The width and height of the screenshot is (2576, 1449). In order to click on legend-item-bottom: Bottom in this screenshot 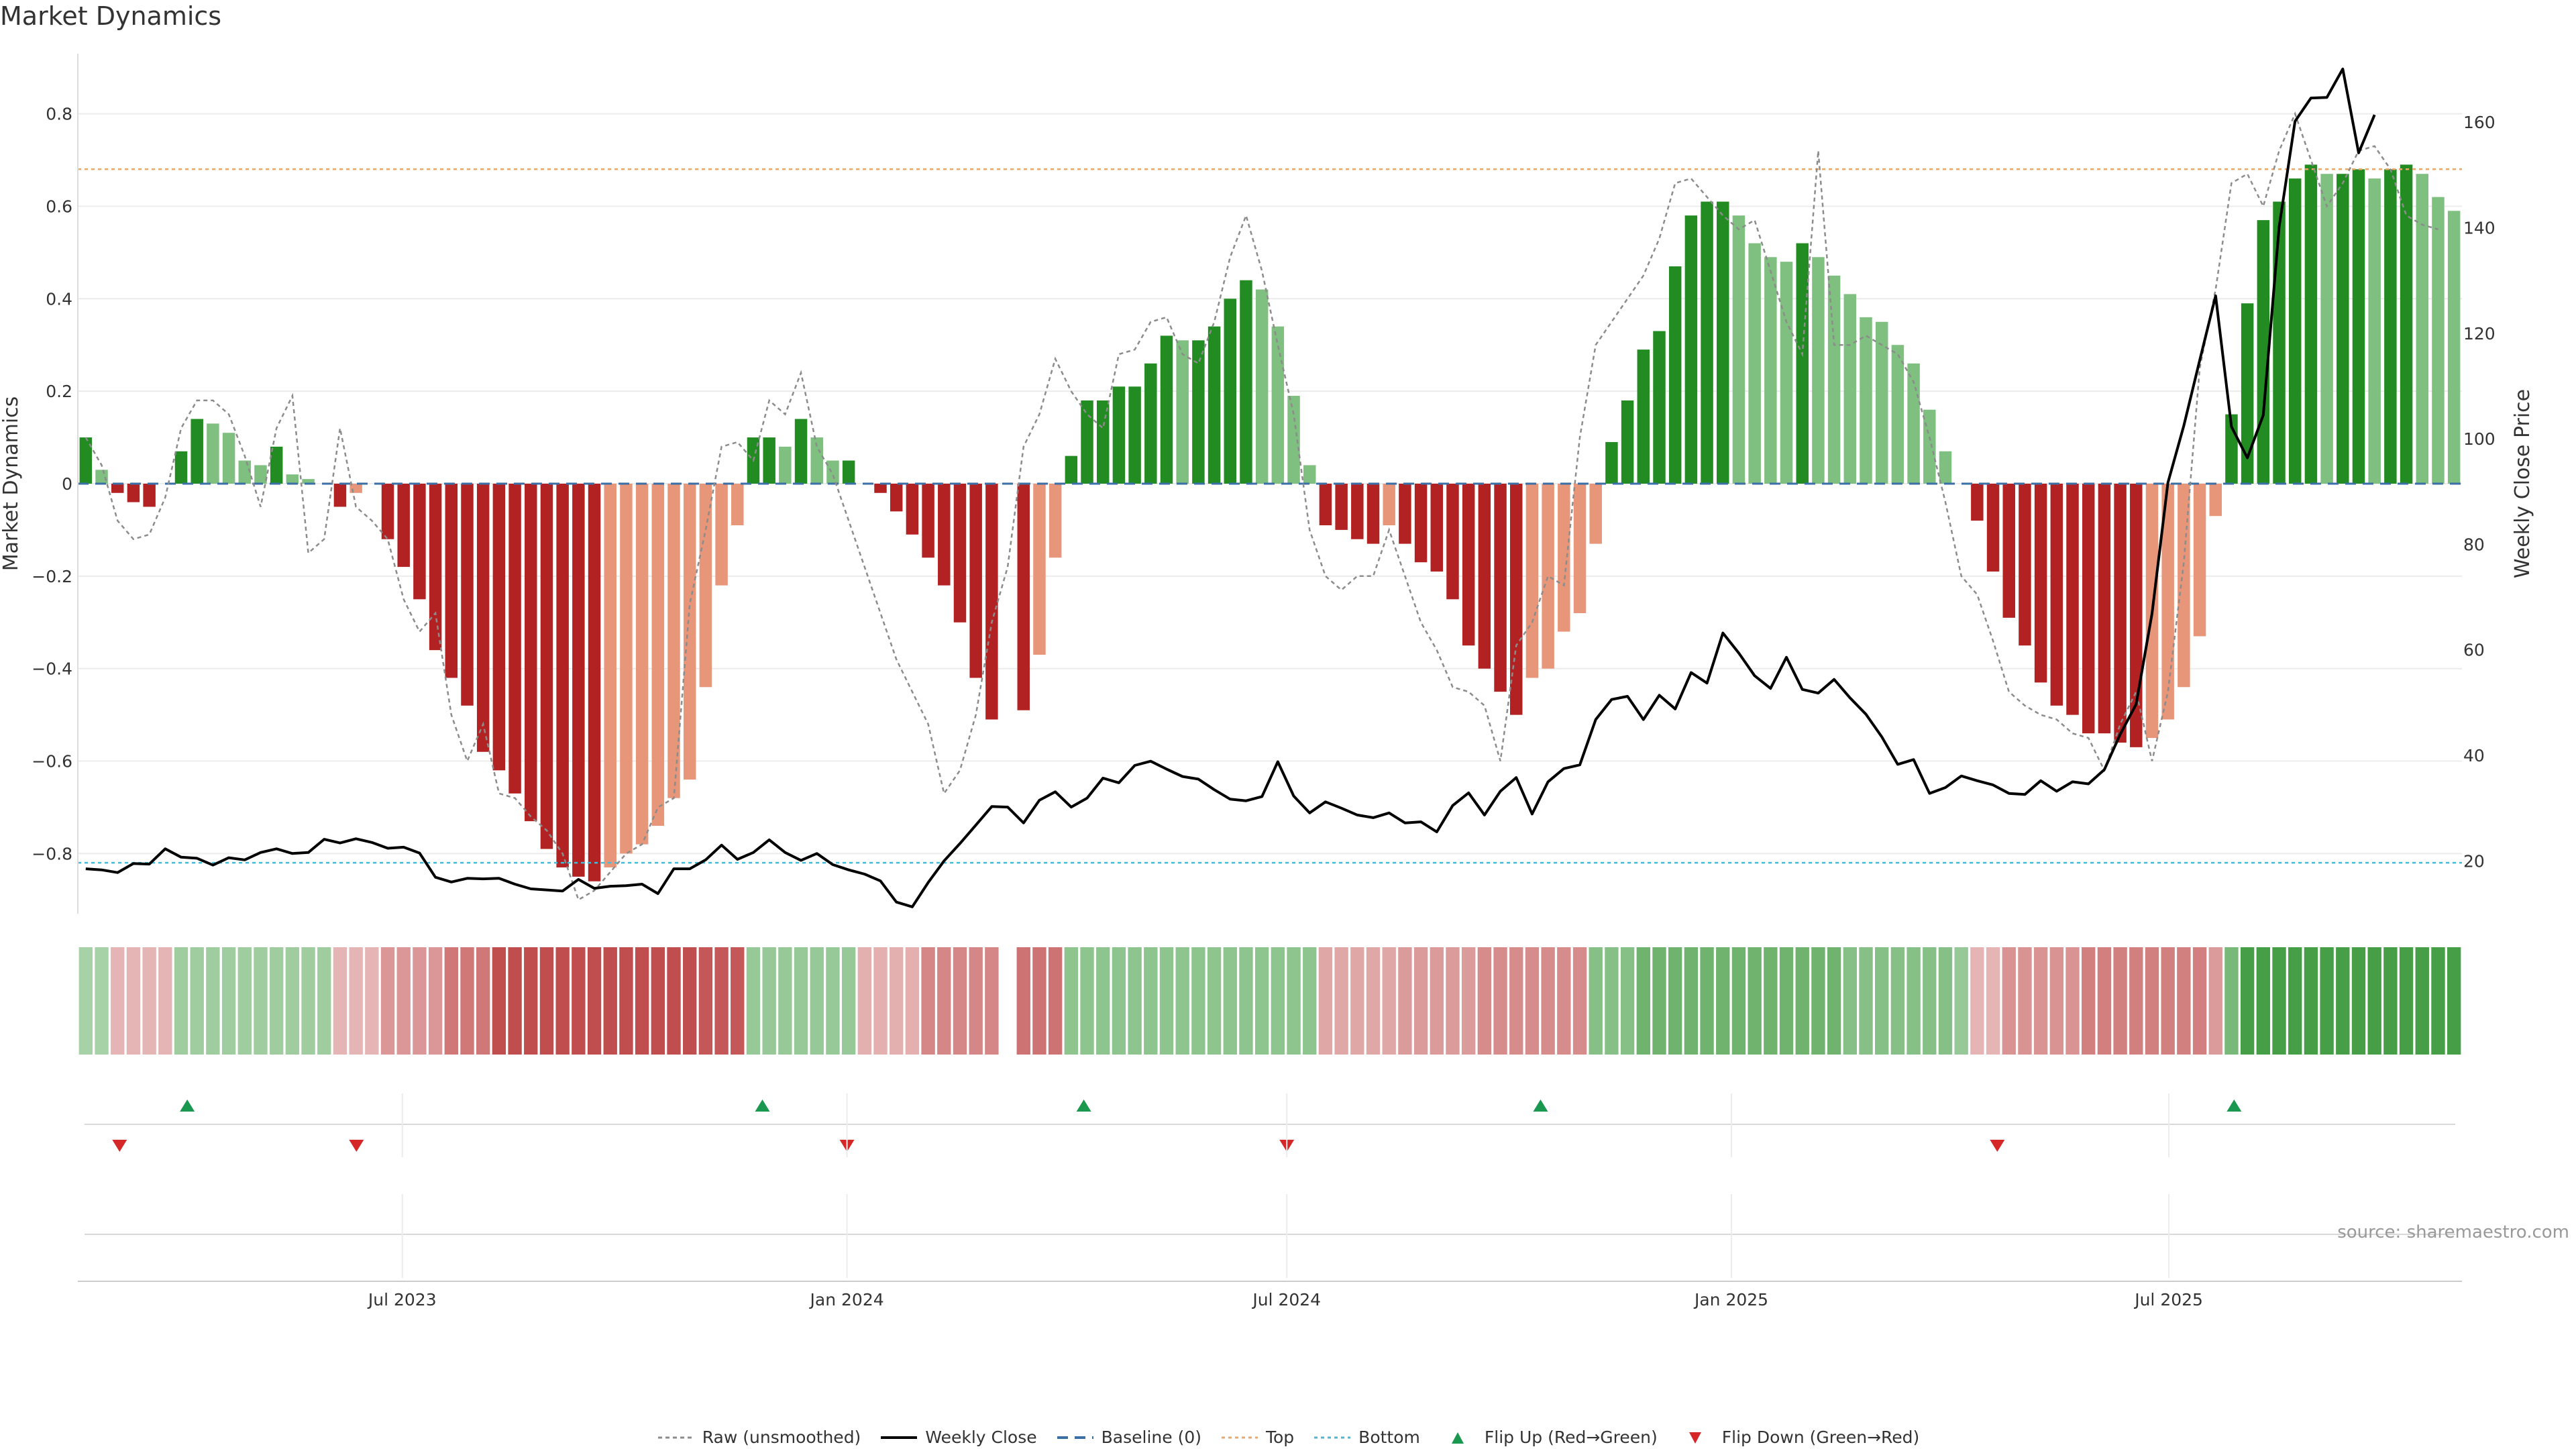, I will do `click(1366, 1437)`.